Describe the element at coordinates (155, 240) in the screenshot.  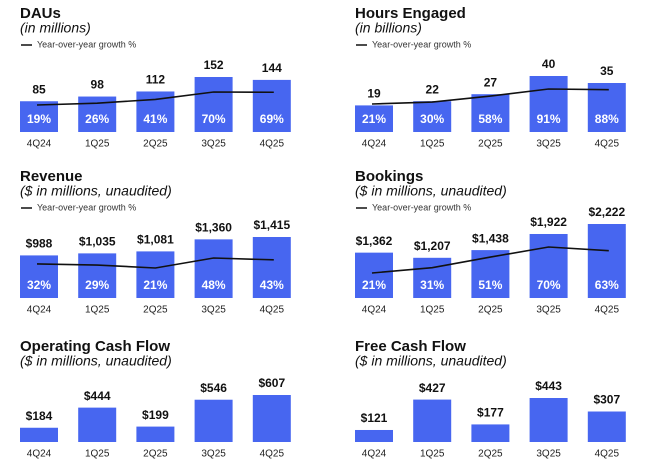
I see `bar-value-label: $1,081` at that location.